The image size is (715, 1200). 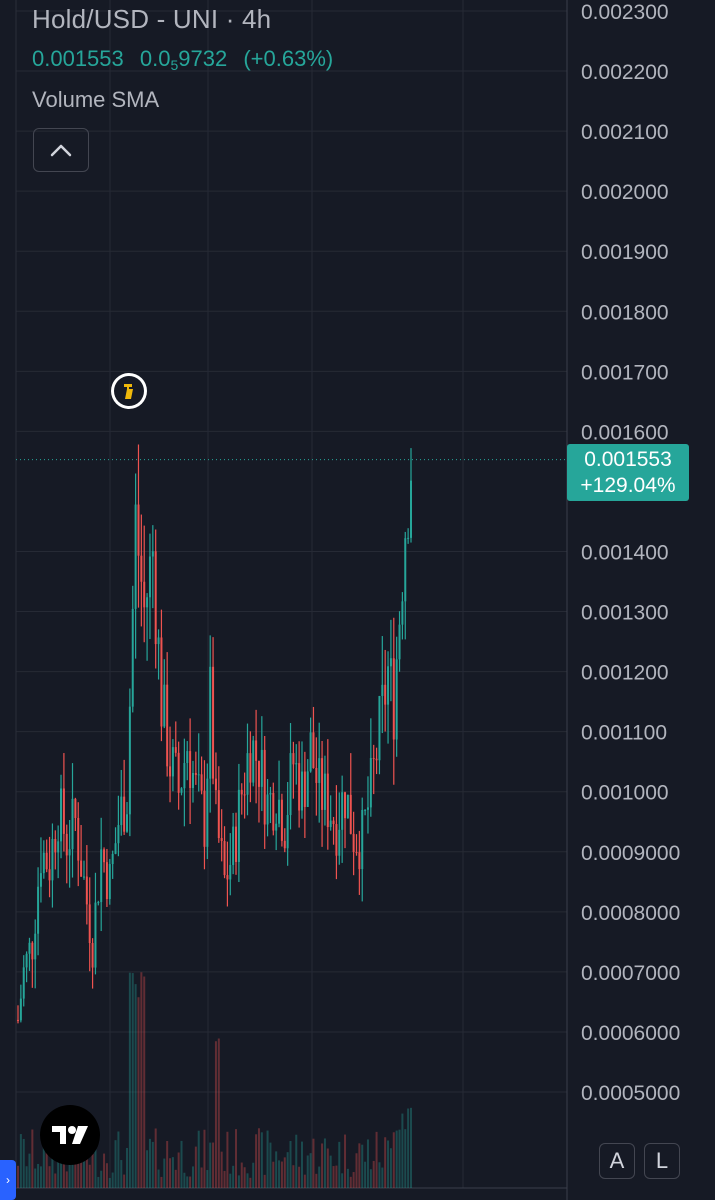 I want to click on y-axis-tick-label: 0.001000, so click(x=625, y=793).